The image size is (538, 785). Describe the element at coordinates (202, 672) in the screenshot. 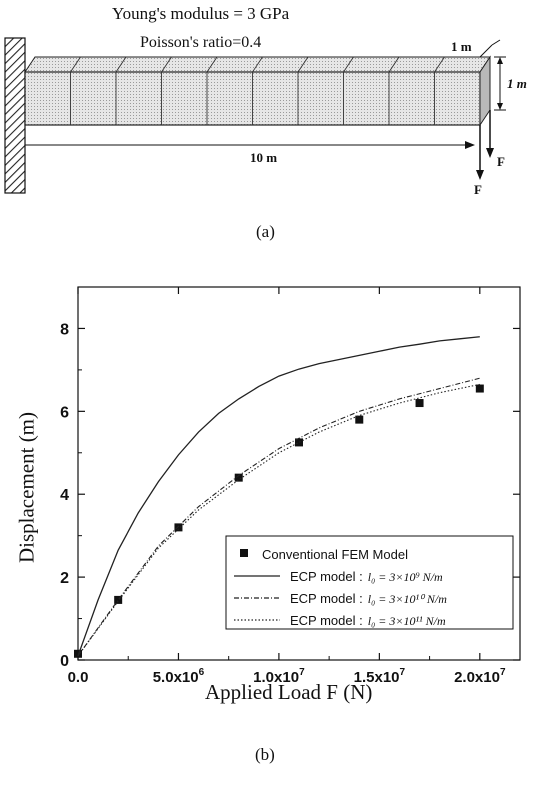

I see `x-tick-exponent: 6` at that location.